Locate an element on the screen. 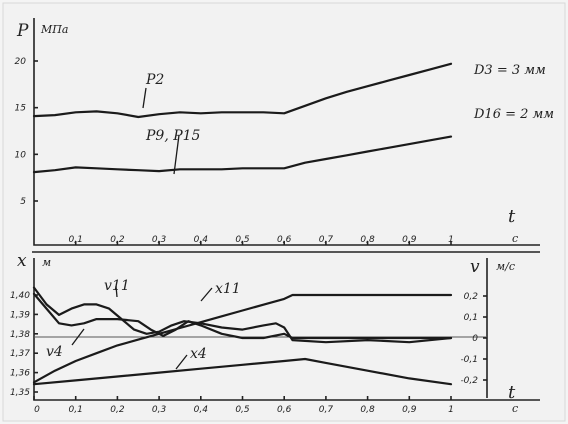 The image size is (568, 424). p9-p15-series-label: P9, P15 is located at coordinates (173, 136).